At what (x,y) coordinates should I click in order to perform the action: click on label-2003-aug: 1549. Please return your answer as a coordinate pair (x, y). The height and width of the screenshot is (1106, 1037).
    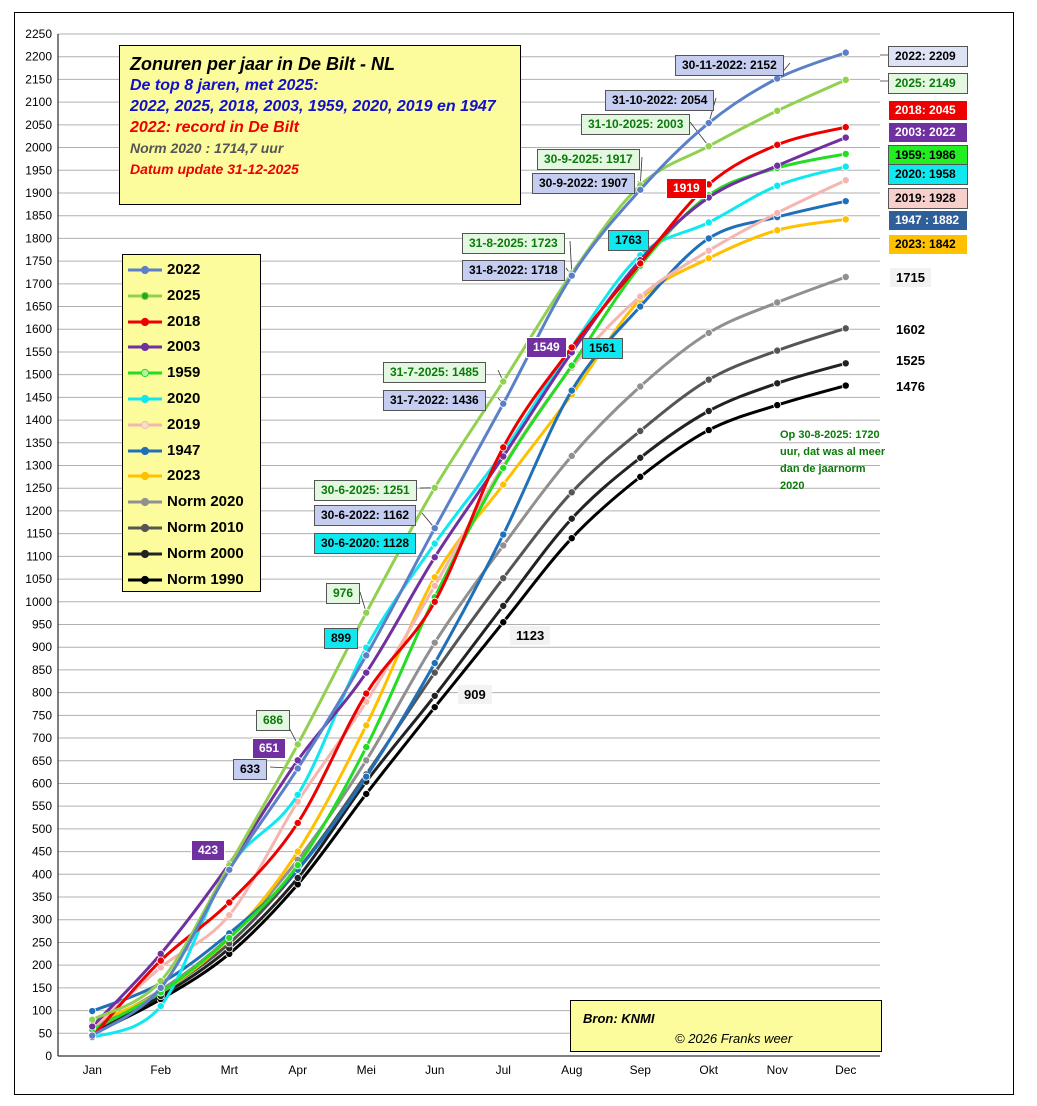
    Looking at the image, I should click on (546, 347).